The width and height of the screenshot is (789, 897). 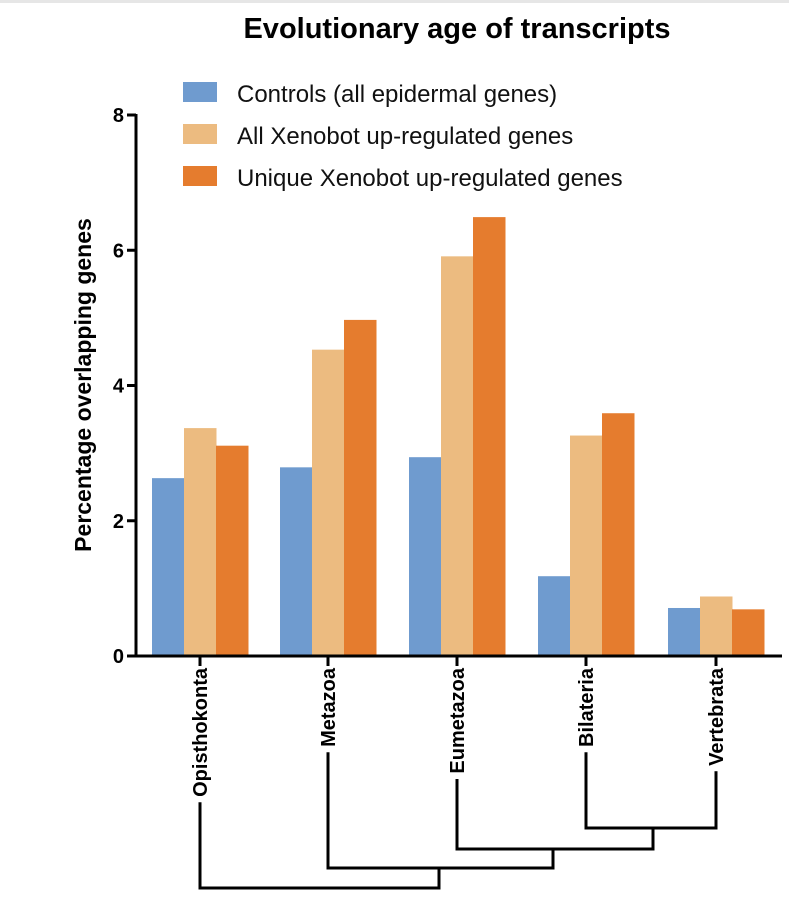 I want to click on phylogenetic-tree, so click(x=458, y=821).